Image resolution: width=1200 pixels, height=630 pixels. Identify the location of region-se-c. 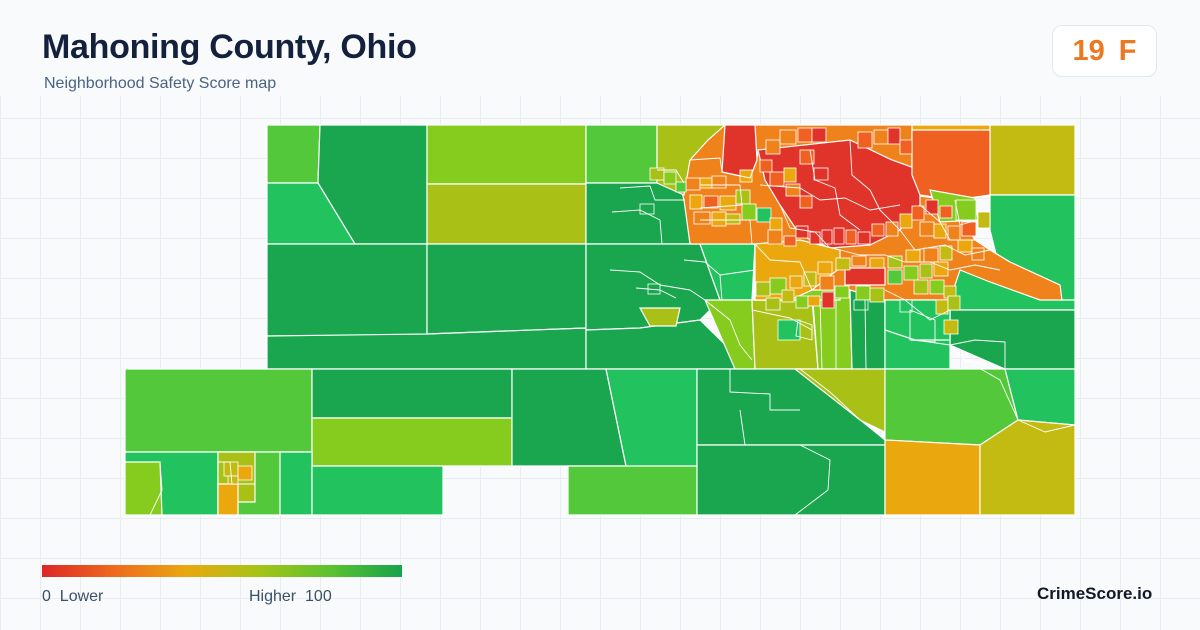
(932, 477).